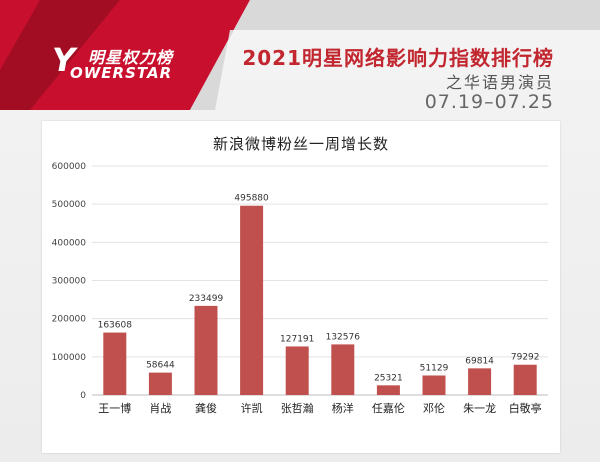 Image resolution: width=600 pixels, height=462 pixels. I want to click on x-tick-label: 朱一龙, so click(479, 408).